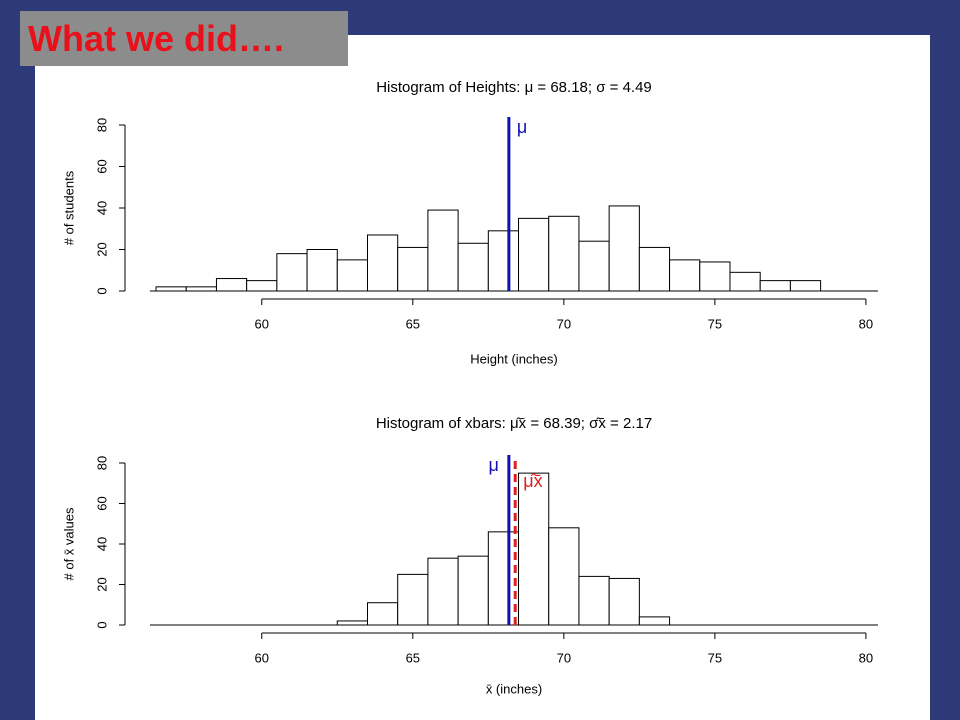 The image size is (960, 720). I want to click on x-axis-label: x̄ (inches), so click(514, 688).